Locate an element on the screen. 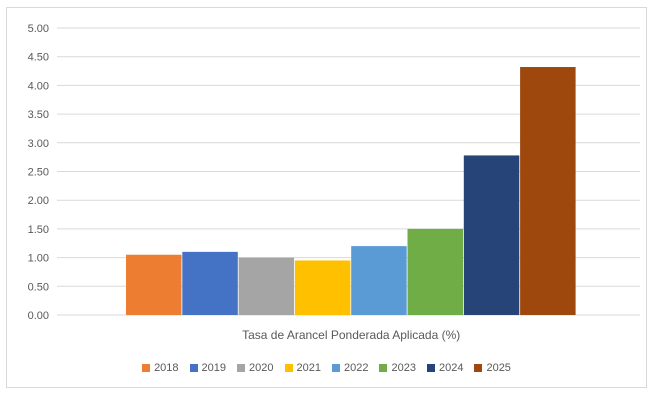 This screenshot has width=653, height=394. legend-item-2024: 2024 is located at coordinates (445, 368).